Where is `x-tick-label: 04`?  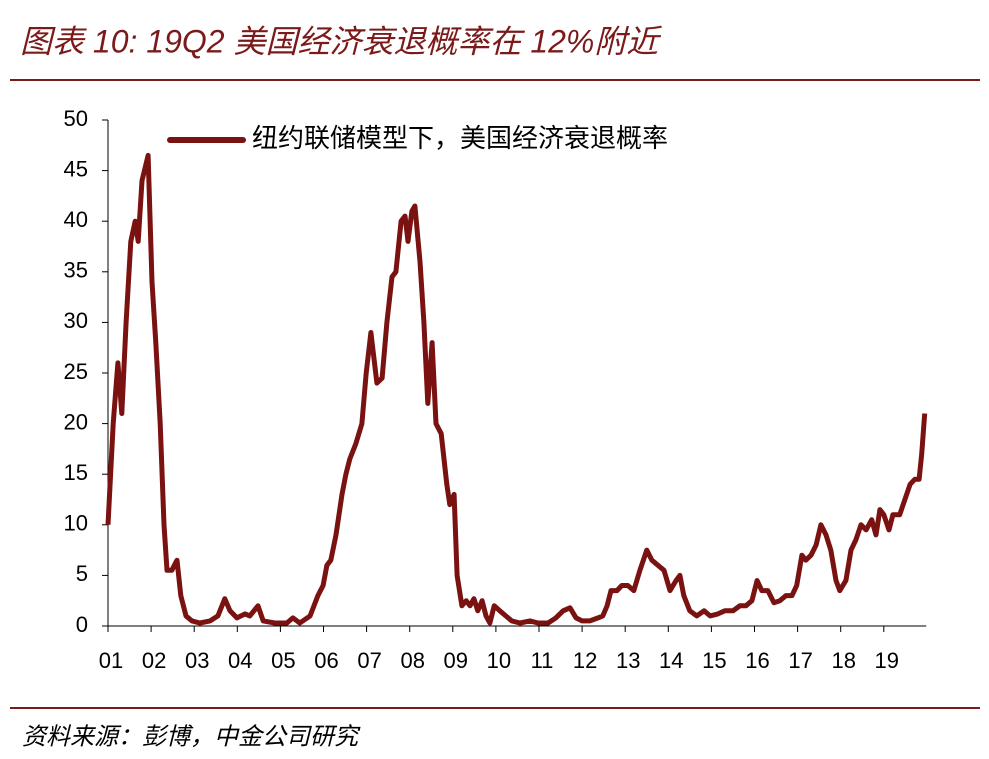 x-tick-label: 04 is located at coordinates (240, 660).